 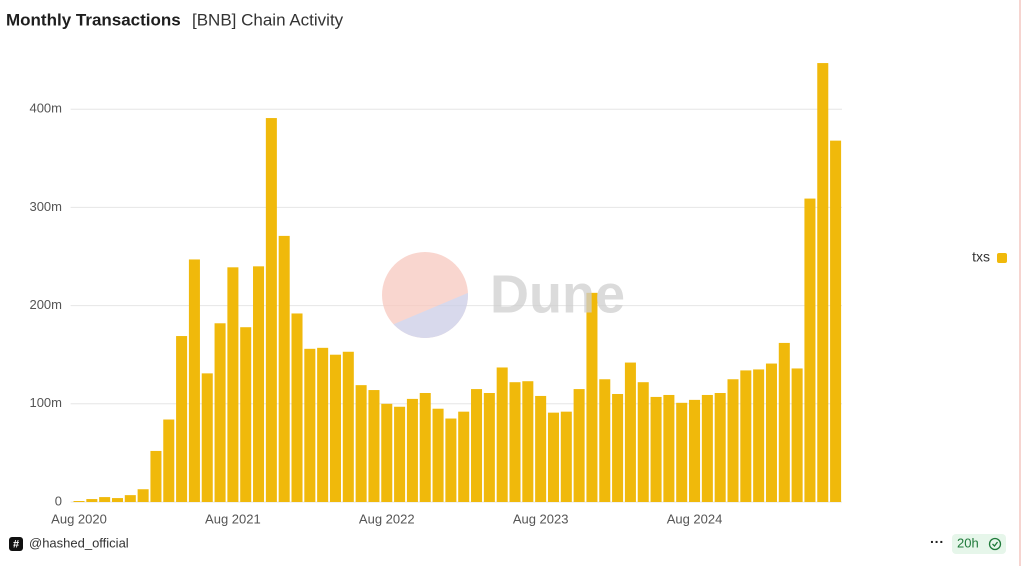 What do you see at coordinates (541, 518) in the screenshot?
I see `x-tick-label: Aug 2023` at bounding box center [541, 518].